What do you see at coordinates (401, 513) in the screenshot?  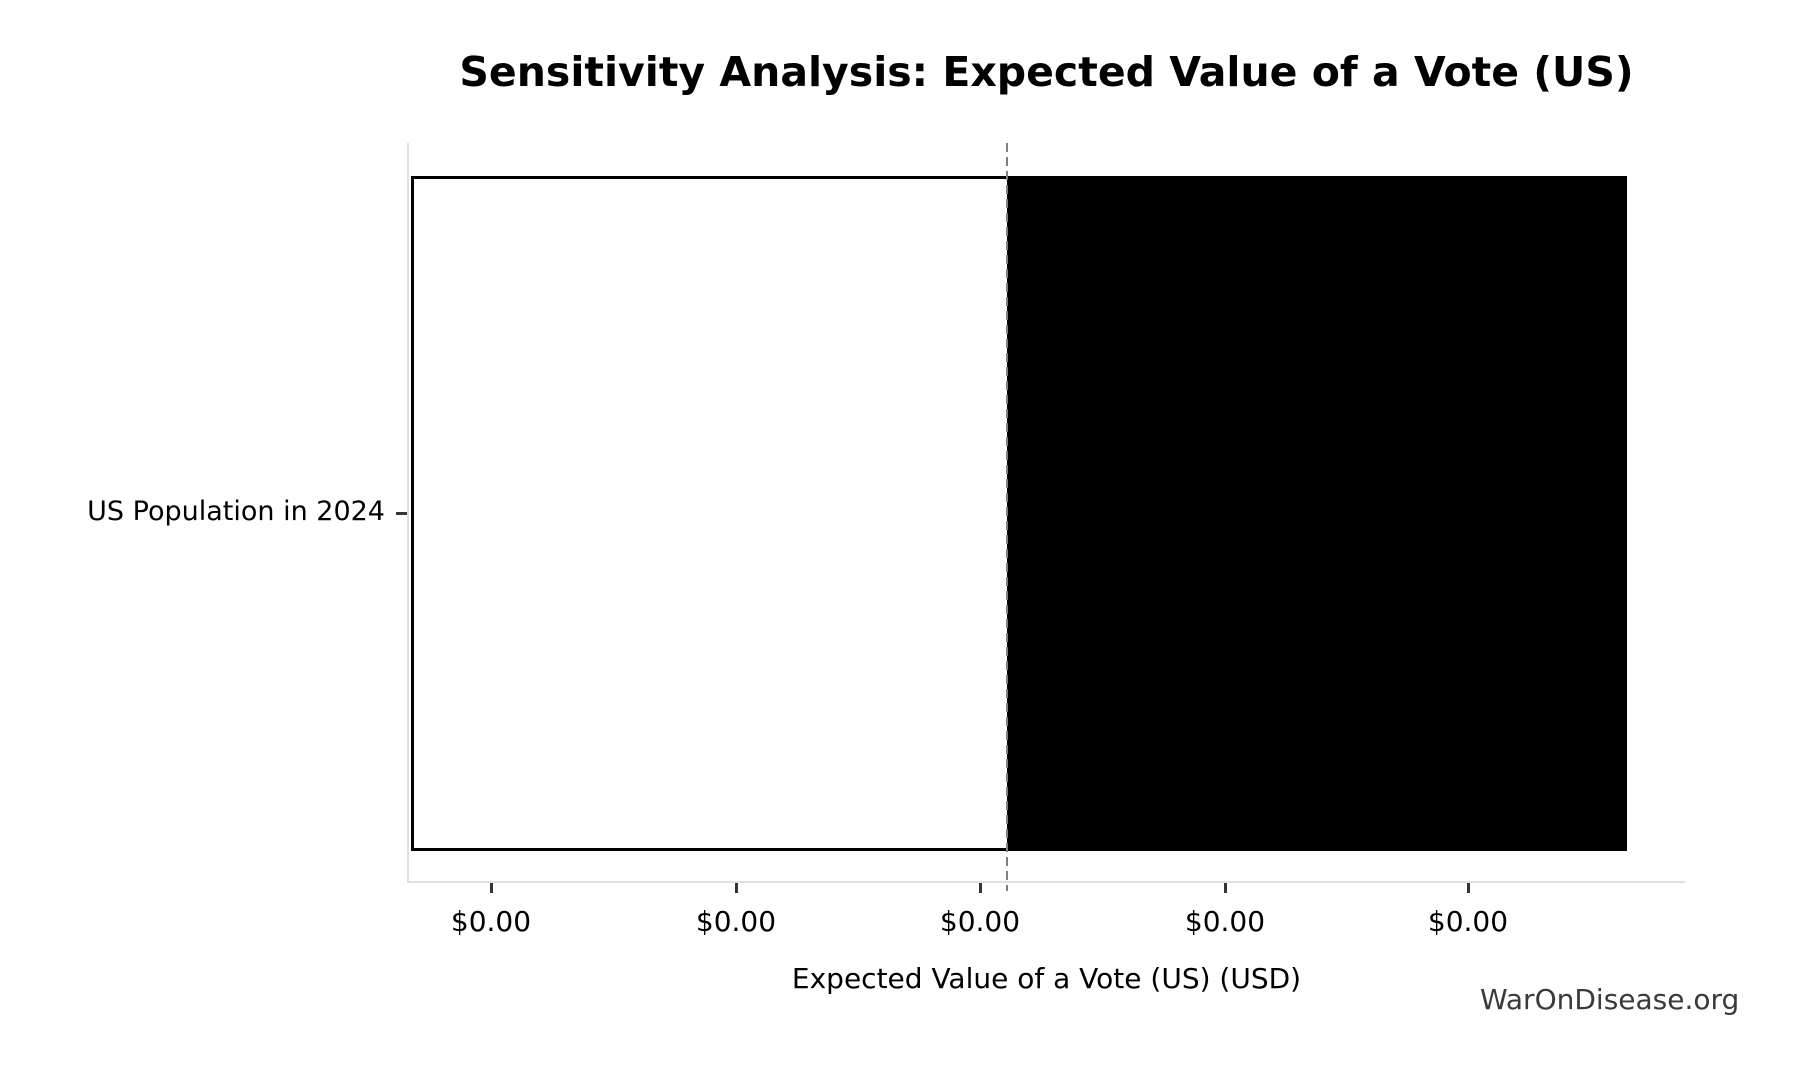 I see `y-tick-mark` at bounding box center [401, 513].